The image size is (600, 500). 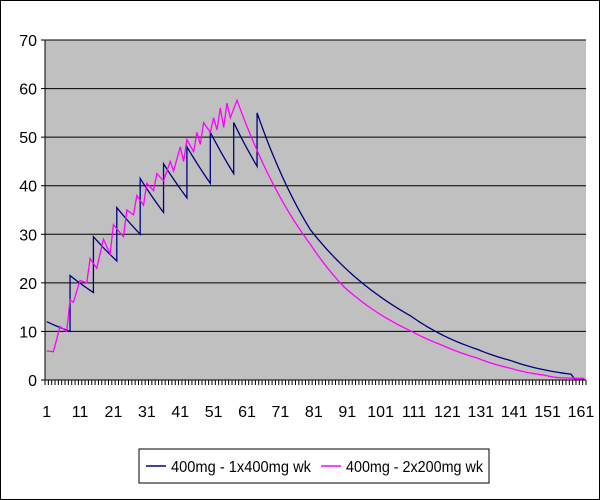 I want to click on x-tick-label: 91, so click(x=347, y=412).